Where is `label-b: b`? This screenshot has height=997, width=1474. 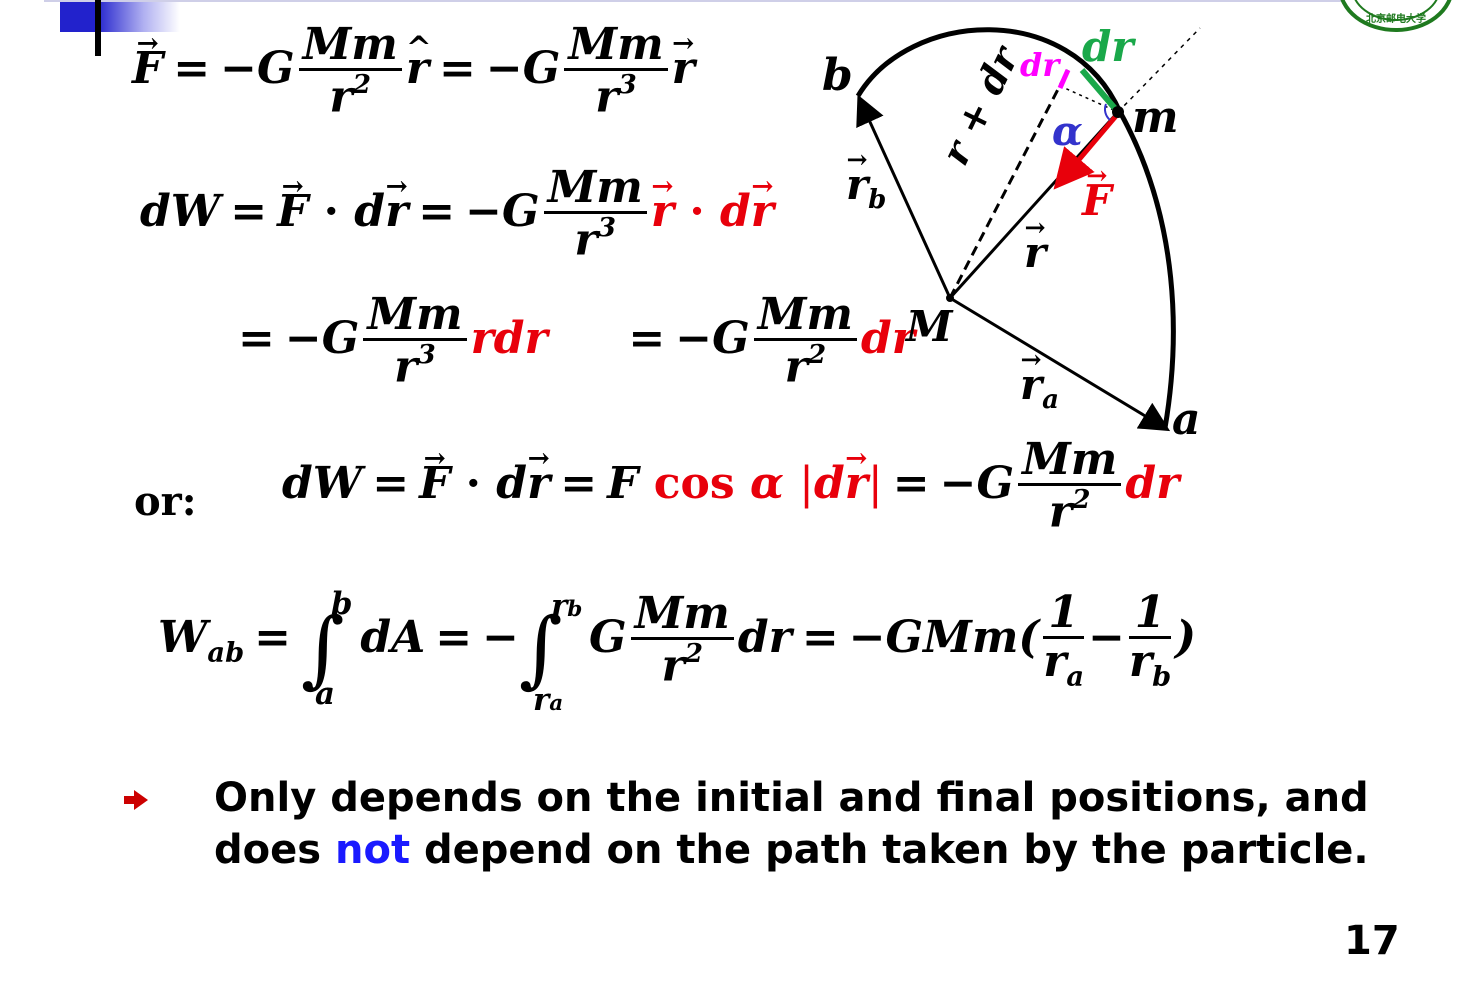 label-b: b is located at coordinates (837, 75).